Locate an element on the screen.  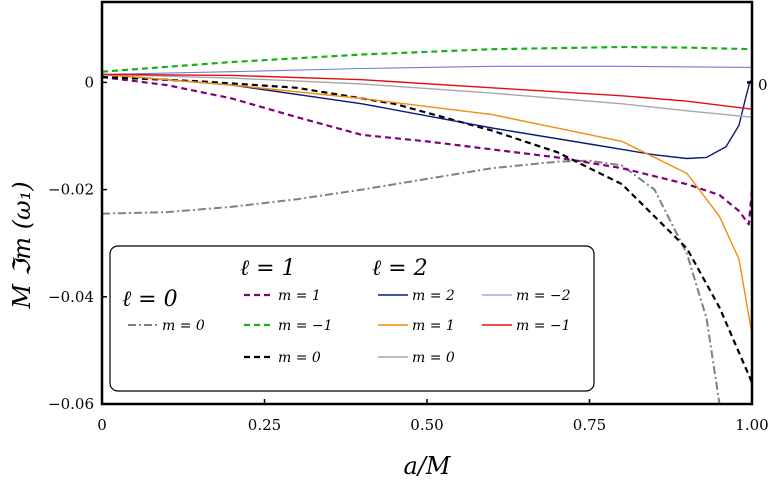
x-tick-label-2: 0.50 is located at coordinates (426, 425).